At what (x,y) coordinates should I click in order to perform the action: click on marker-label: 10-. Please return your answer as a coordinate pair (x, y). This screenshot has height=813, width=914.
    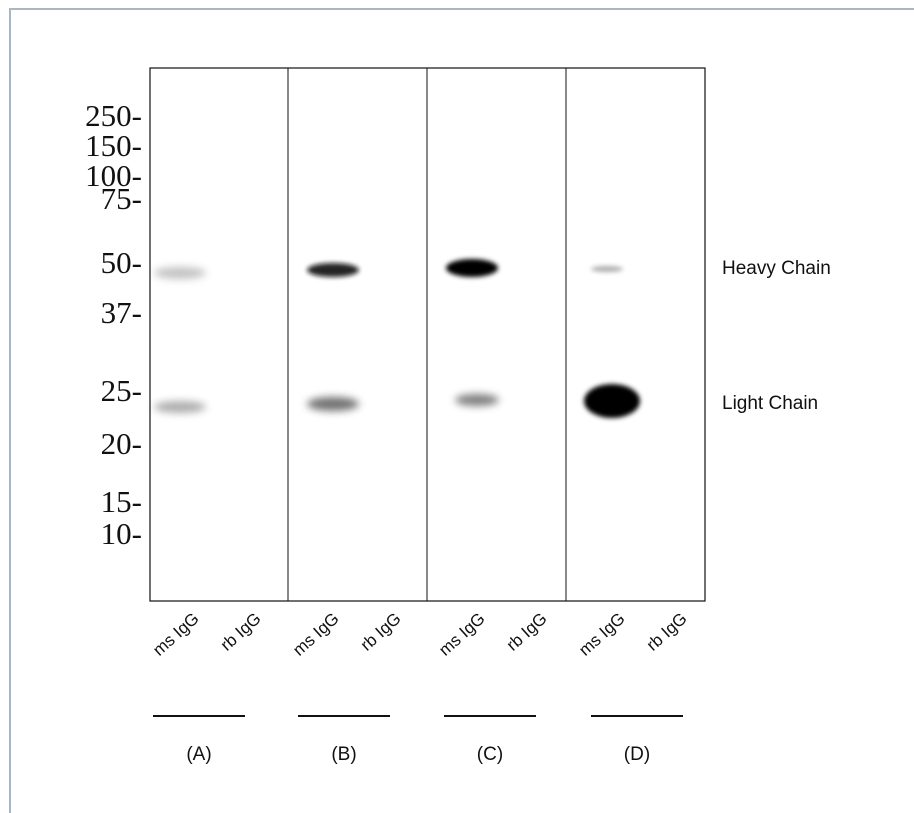
    Looking at the image, I should click on (121, 533).